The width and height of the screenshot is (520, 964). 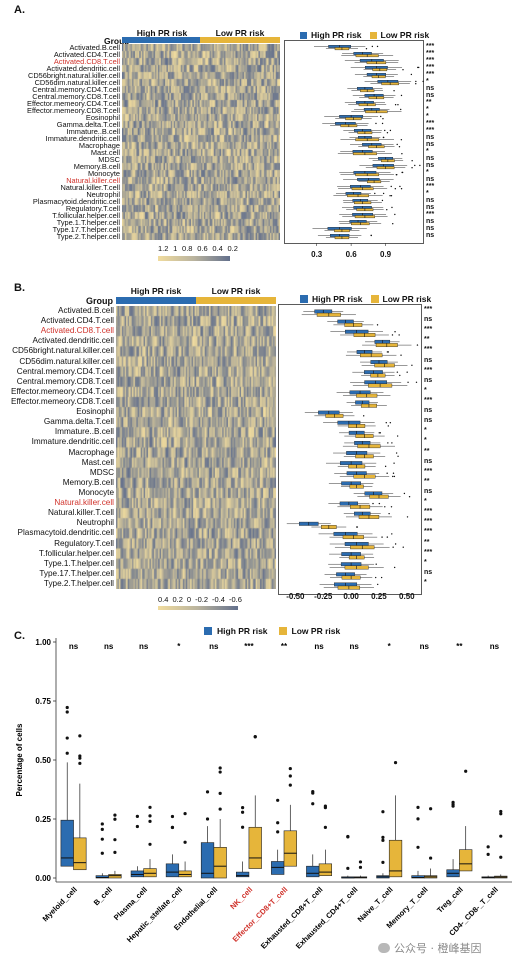 What do you see at coordinates (84, 543) in the screenshot?
I see `row-label: Regulatory.T.cell` at bounding box center [84, 543].